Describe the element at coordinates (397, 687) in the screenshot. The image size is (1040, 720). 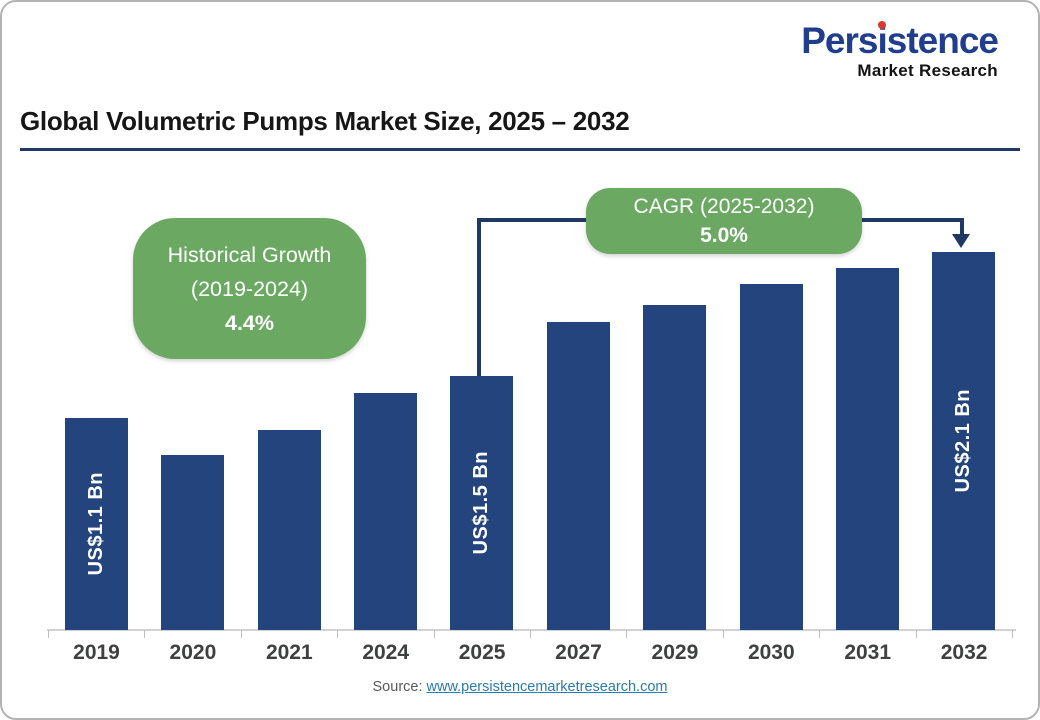
I see `source-label: Source:` at that location.